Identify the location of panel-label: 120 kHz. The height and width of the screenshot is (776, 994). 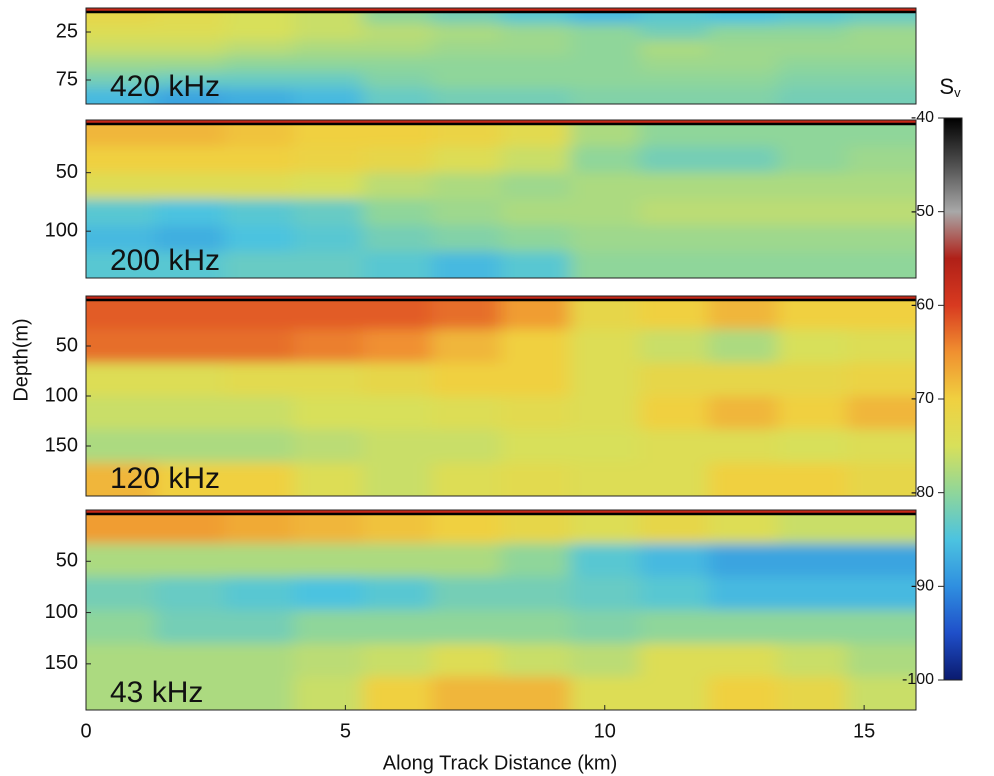
(165, 478).